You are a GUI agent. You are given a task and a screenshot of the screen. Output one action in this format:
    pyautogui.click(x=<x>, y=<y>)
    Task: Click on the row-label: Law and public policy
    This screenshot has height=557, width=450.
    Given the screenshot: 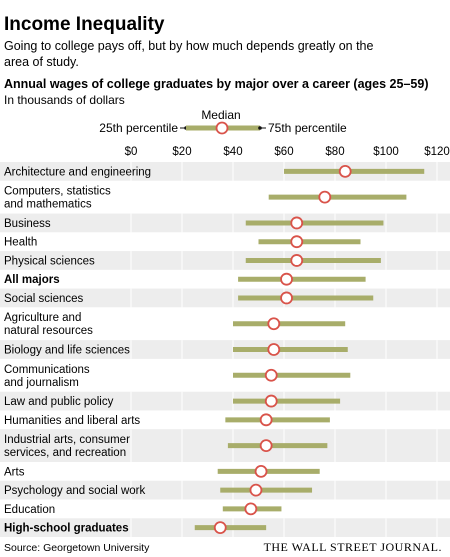 What is the action you would take?
    pyautogui.click(x=59, y=402)
    